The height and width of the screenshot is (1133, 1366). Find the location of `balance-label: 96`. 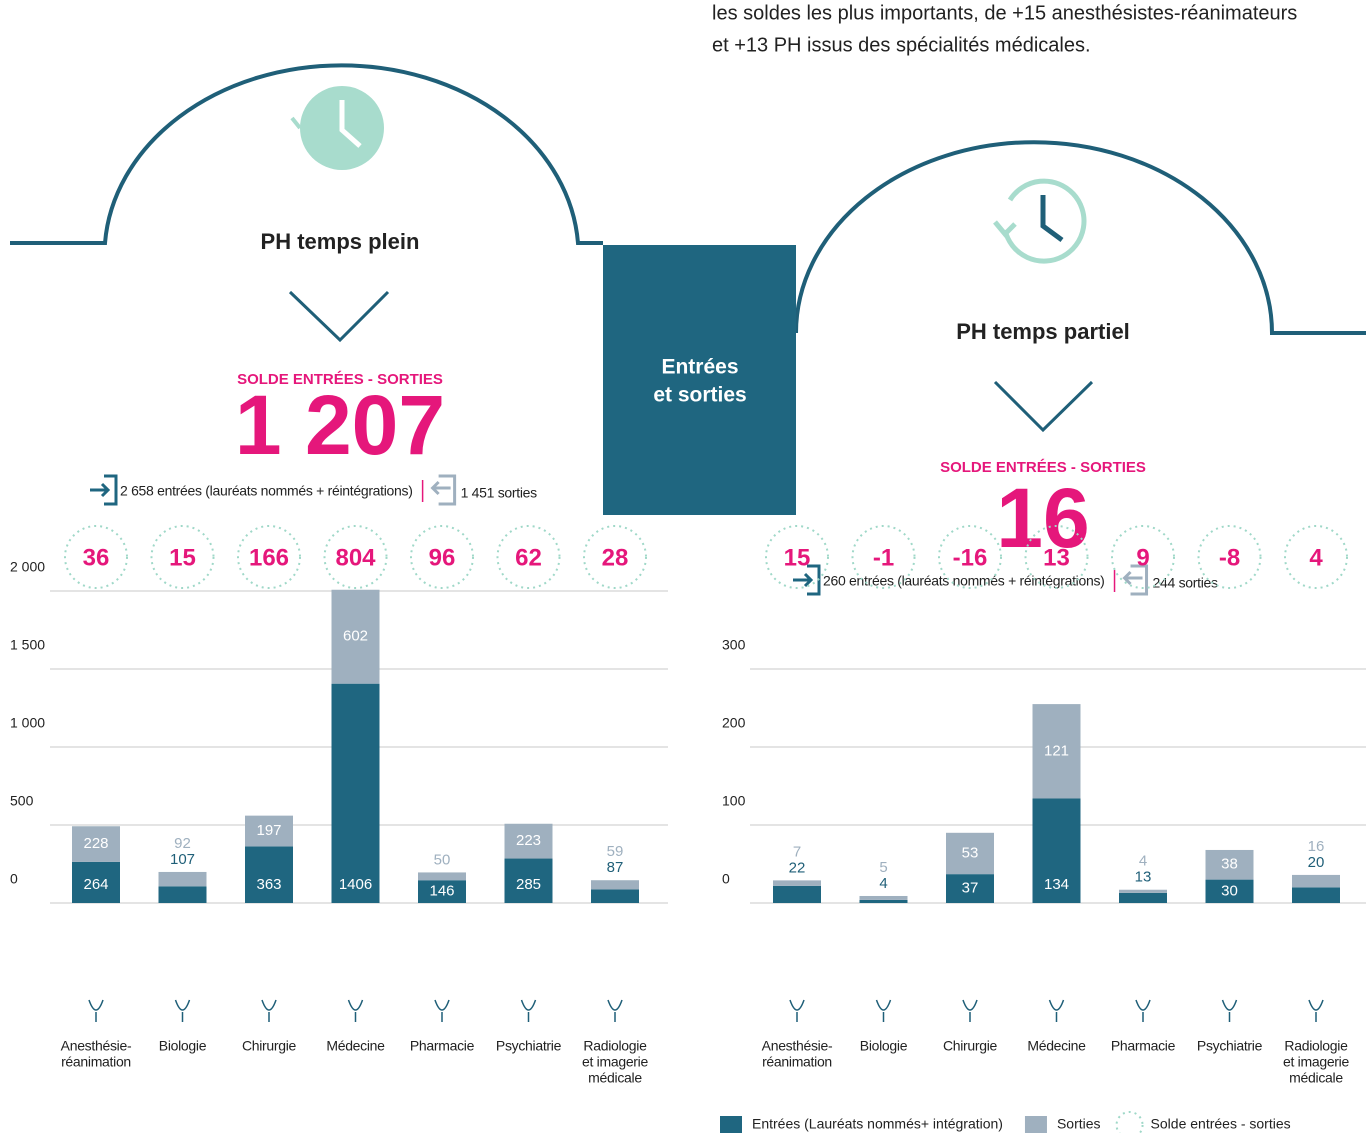

balance-label: 96 is located at coordinates (442, 557).